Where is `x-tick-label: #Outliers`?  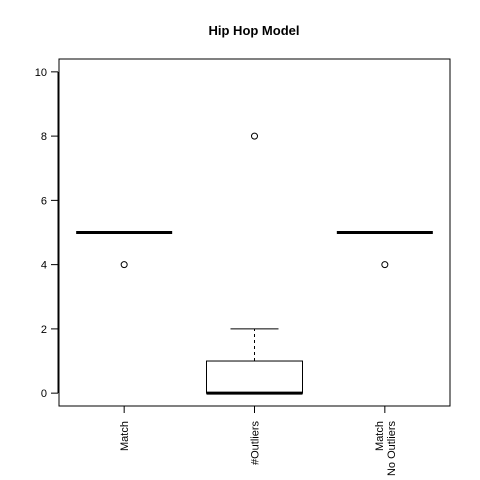 x-tick-label: #Outliers is located at coordinates (256, 443).